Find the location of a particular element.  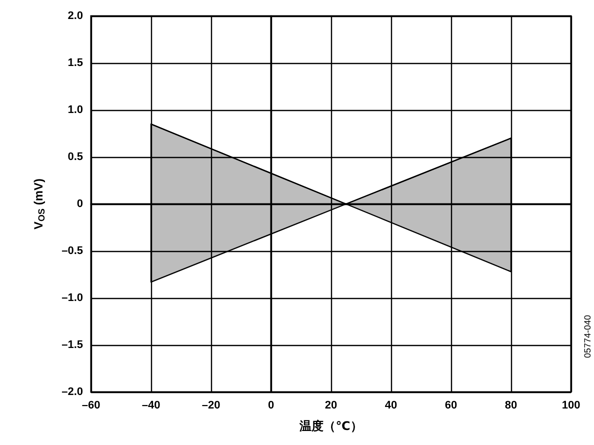

y-tick-label: 1.0 is located at coordinates (75, 110).